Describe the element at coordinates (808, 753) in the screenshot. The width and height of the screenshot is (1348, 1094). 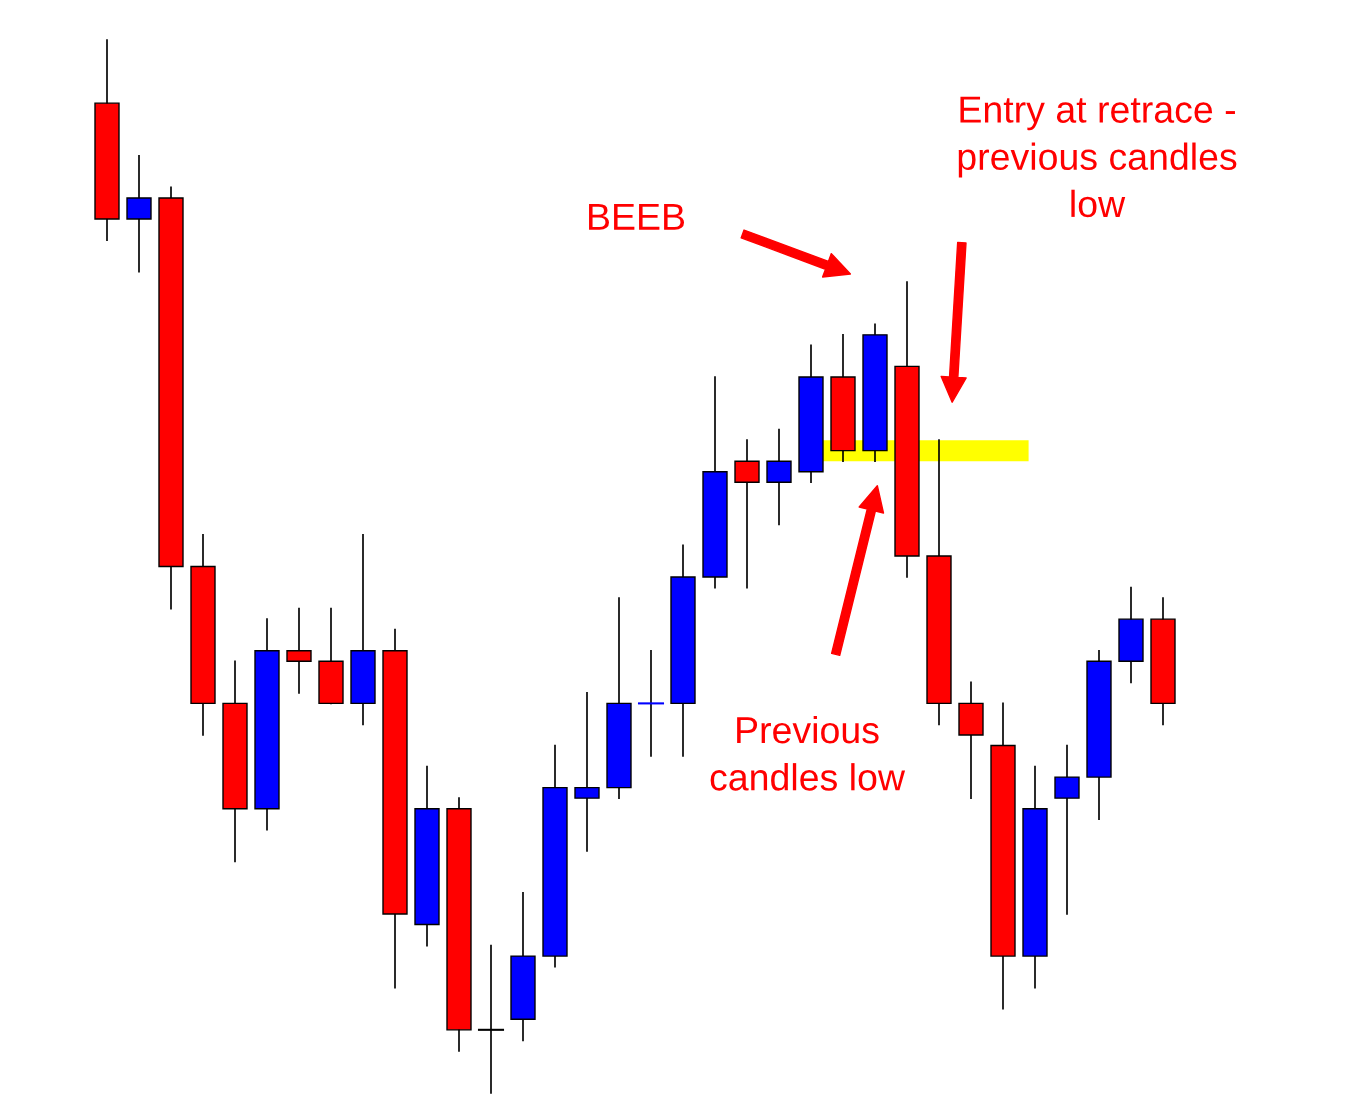
I see `annotation: Previous candles low` at that location.